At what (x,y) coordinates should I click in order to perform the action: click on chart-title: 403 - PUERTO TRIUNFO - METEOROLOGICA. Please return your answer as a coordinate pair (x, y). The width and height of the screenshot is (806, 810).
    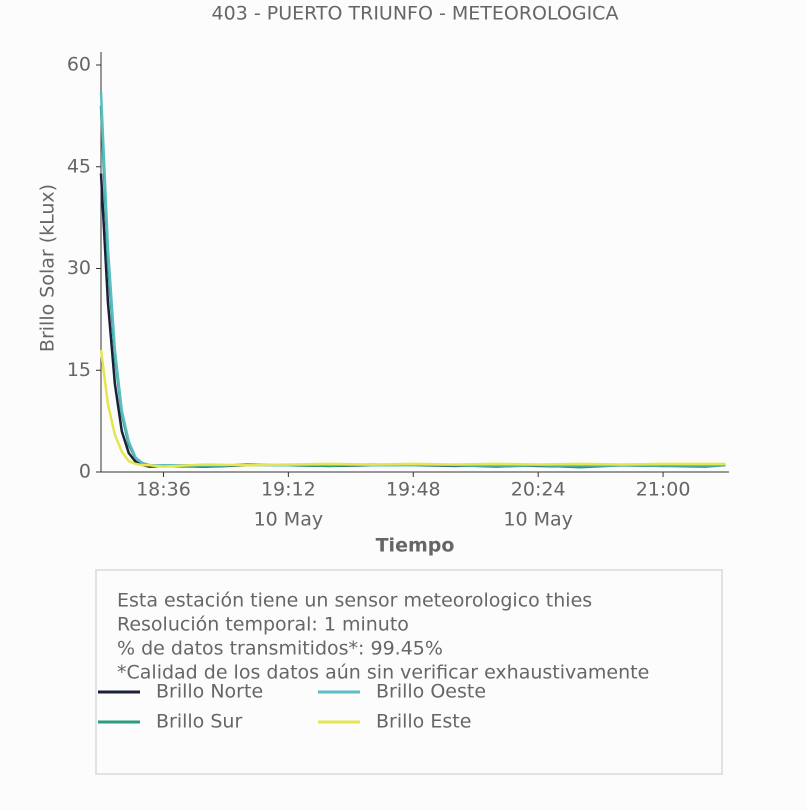
    Looking at the image, I should click on (415, 14).